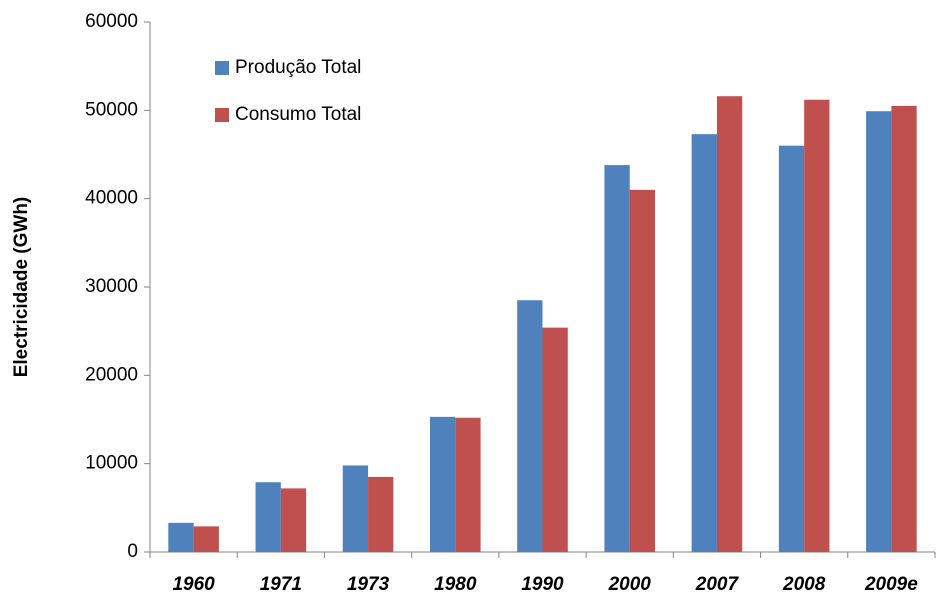  I want to click on x-tick-label: 2008, so click(804, 584).